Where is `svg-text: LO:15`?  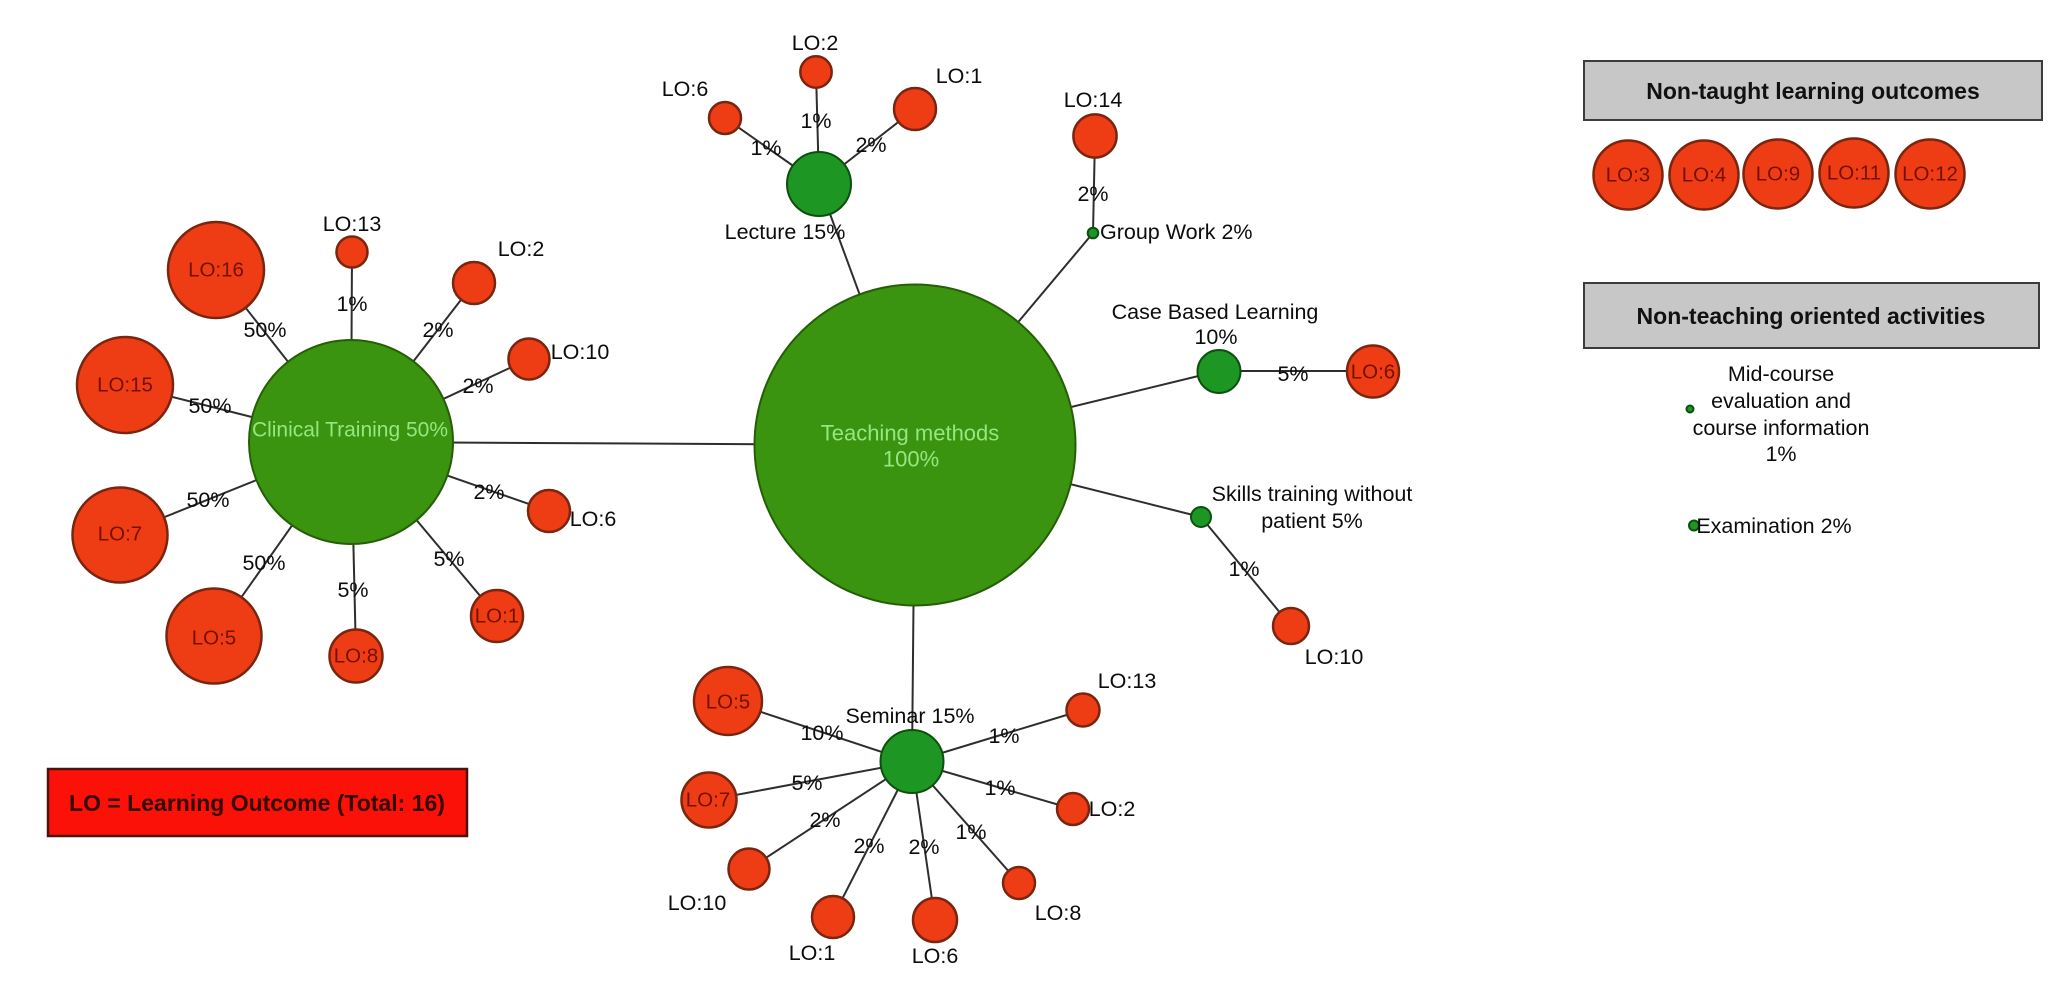 svg-text: LO:15 is located at coordinates (125, 385).